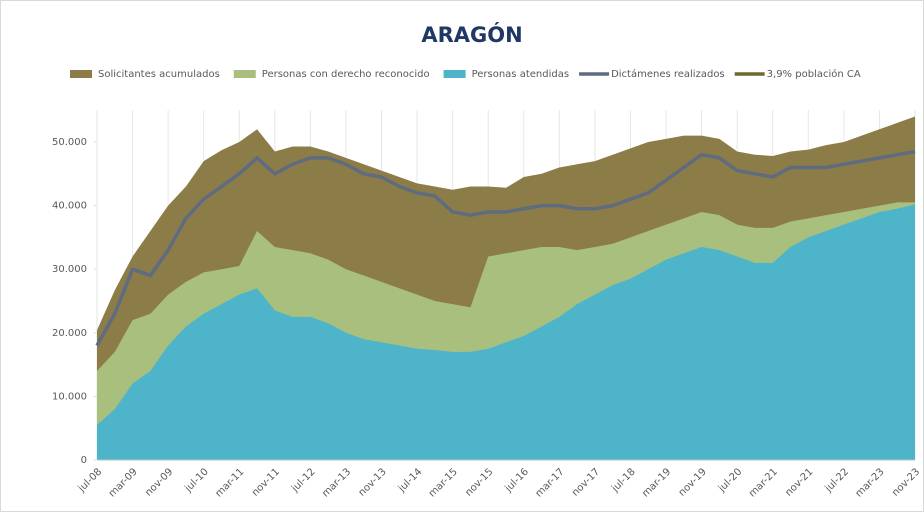  Describe the element at coordinates (69, 142) in the screenshot. I see `y-tick-label: 50.000` at that location.